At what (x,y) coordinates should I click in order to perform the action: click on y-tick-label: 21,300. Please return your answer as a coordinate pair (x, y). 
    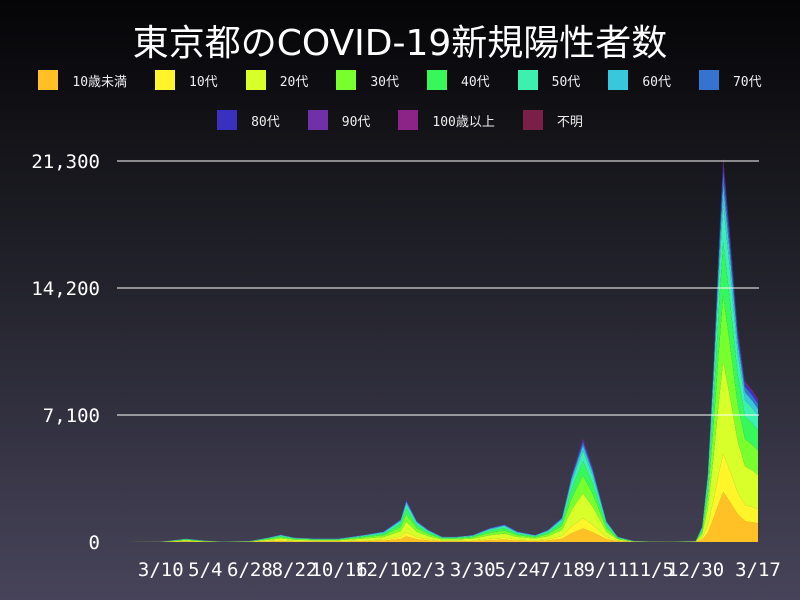
    Looking at the image, I should click on (65, 162).